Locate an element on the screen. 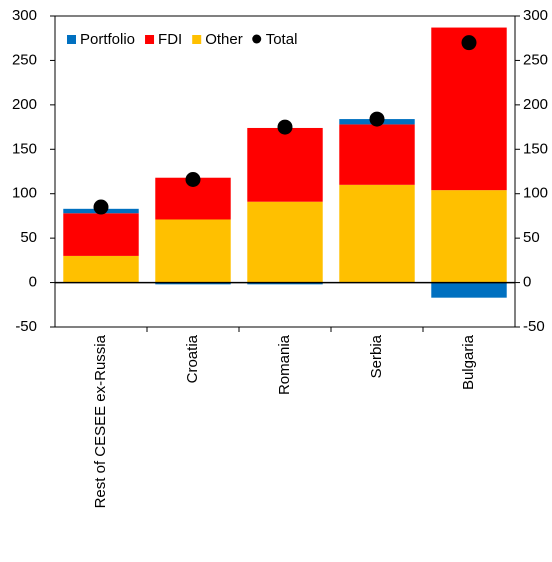 The image size is (552, 562). y2-tick-label: 150 is located at coordinates (535, 148).